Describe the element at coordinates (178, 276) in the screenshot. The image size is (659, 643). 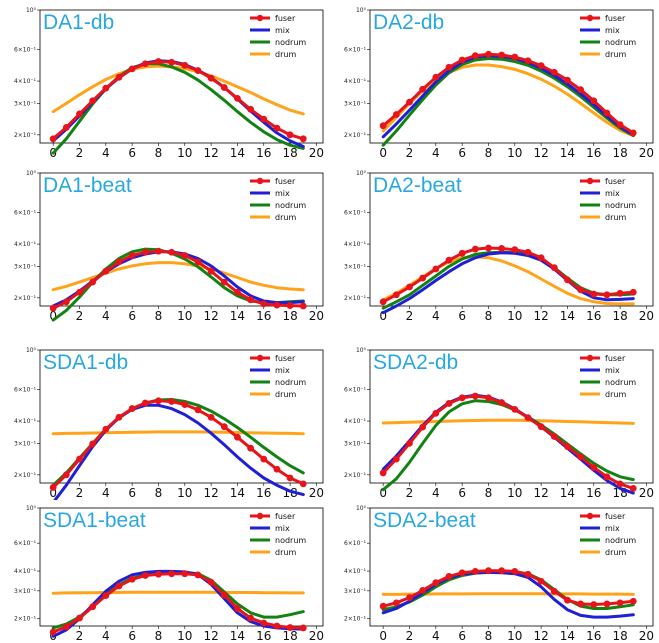
I see `series-line-drum` at that location.